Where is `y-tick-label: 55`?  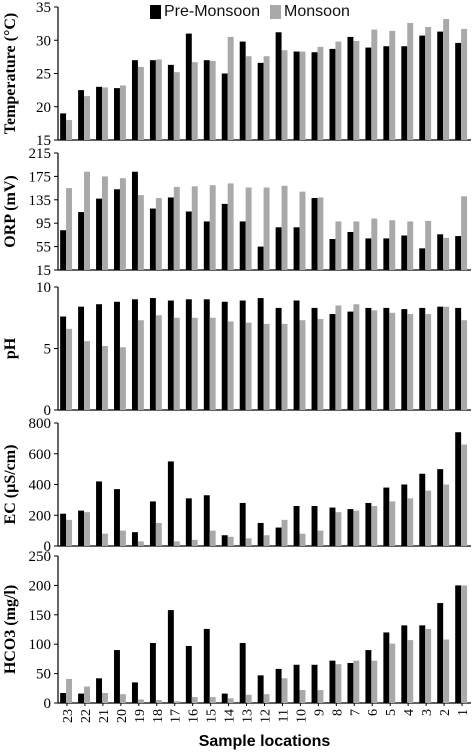
y-tick-label: 55 is located at coordinates (43, 248).